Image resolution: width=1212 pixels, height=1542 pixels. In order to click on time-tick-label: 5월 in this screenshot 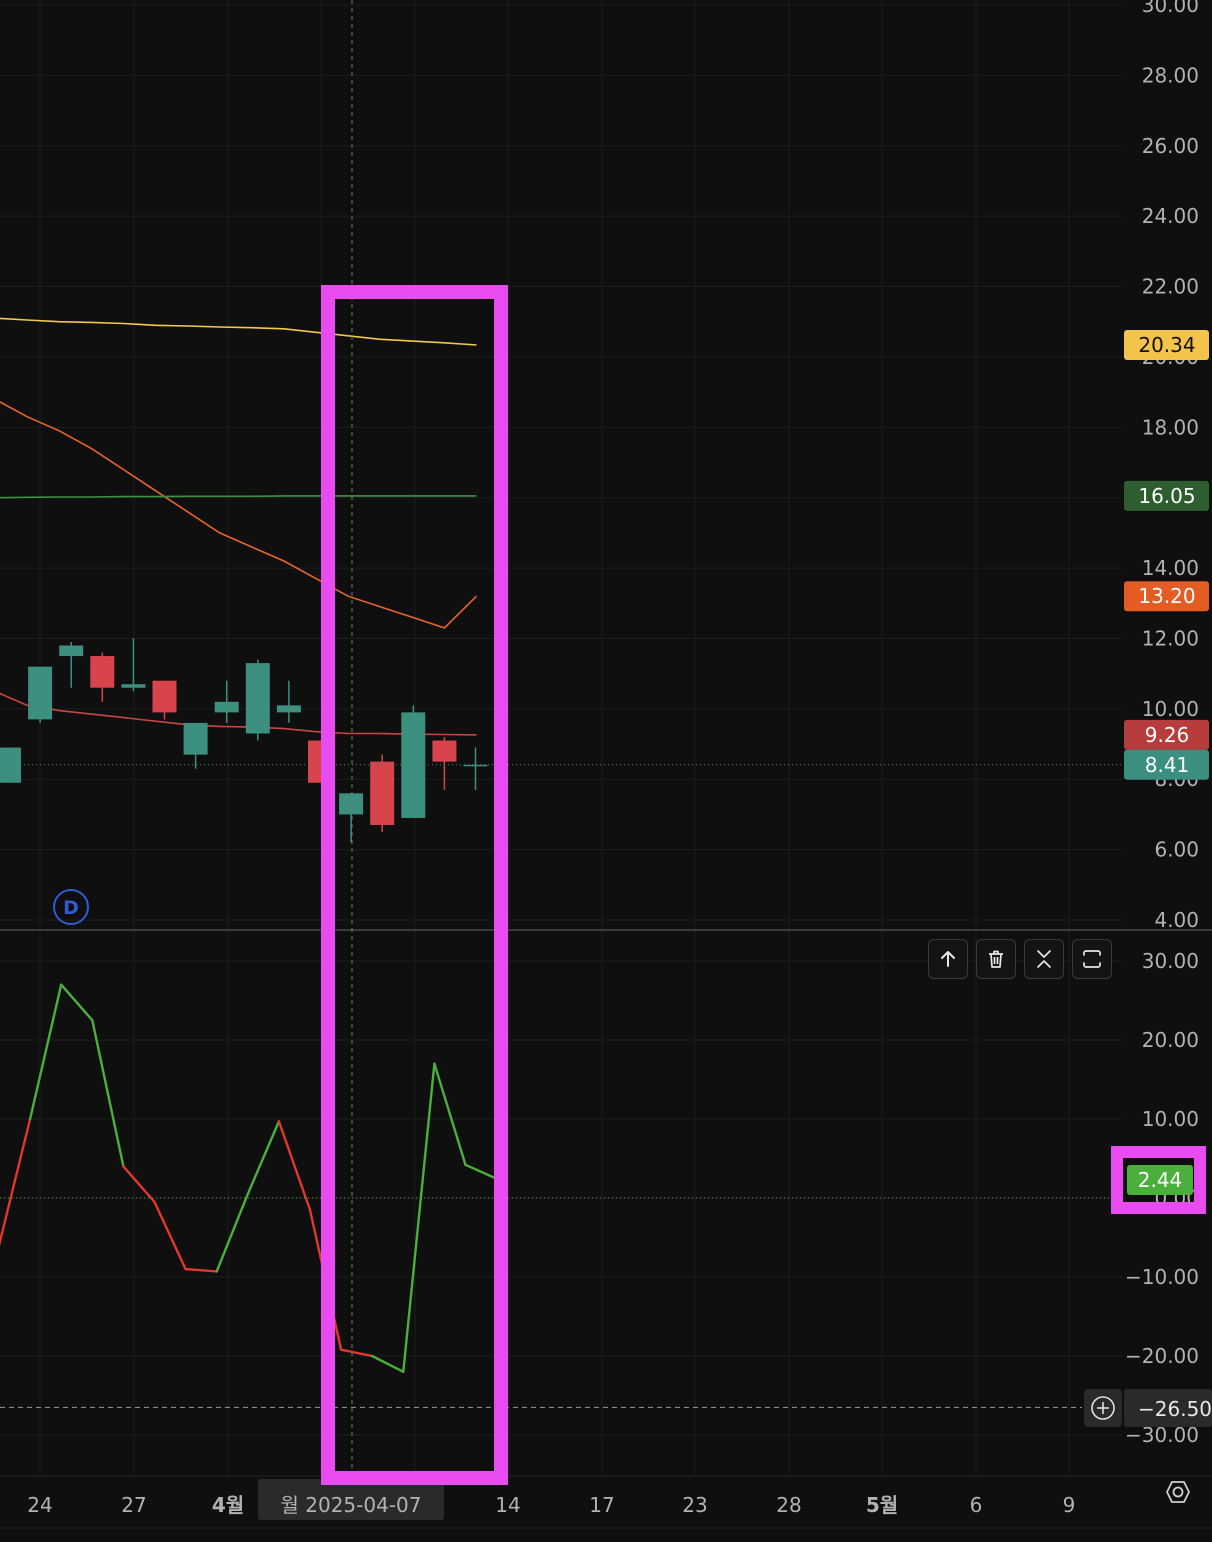, I will do `click(882, 1505)`.